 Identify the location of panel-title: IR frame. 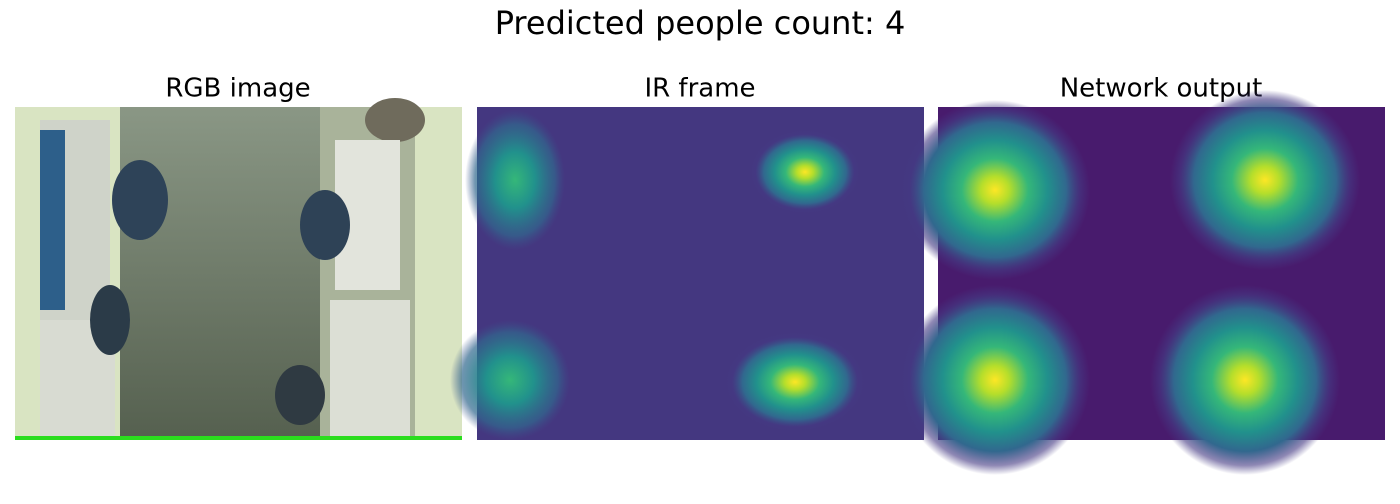
(699, 89).